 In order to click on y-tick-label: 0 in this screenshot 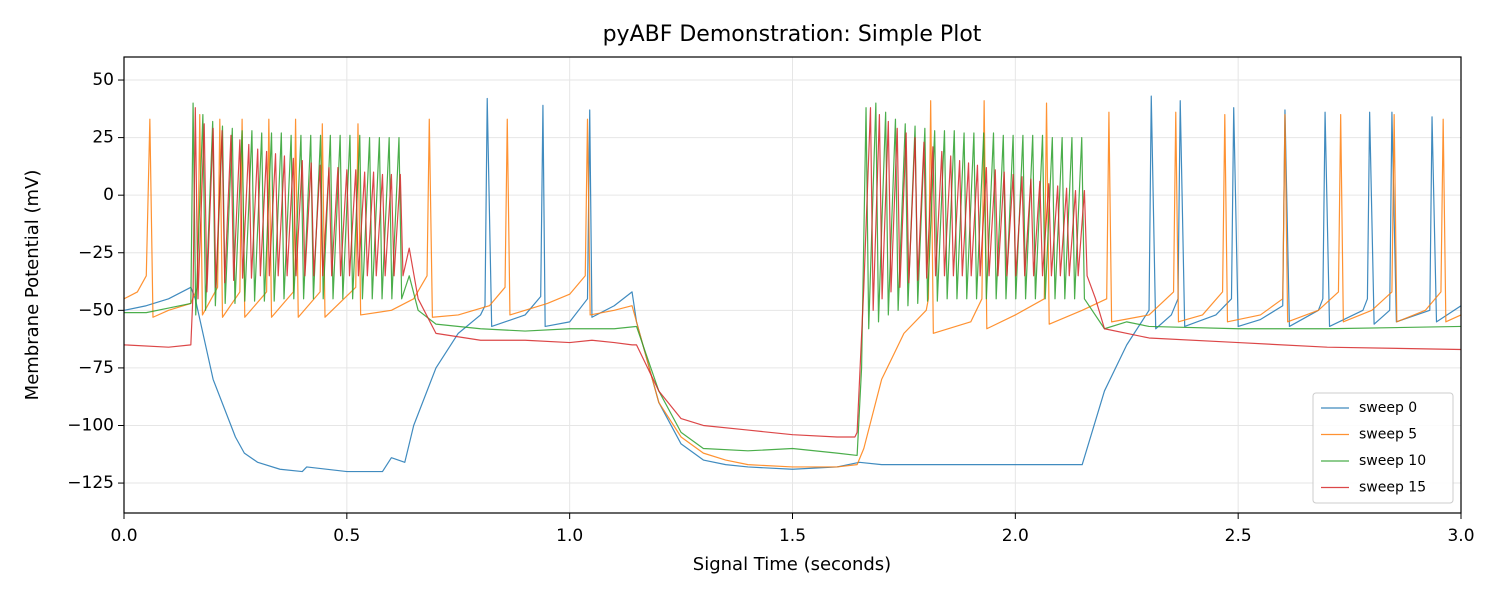, I will do `click(108, 195)`.